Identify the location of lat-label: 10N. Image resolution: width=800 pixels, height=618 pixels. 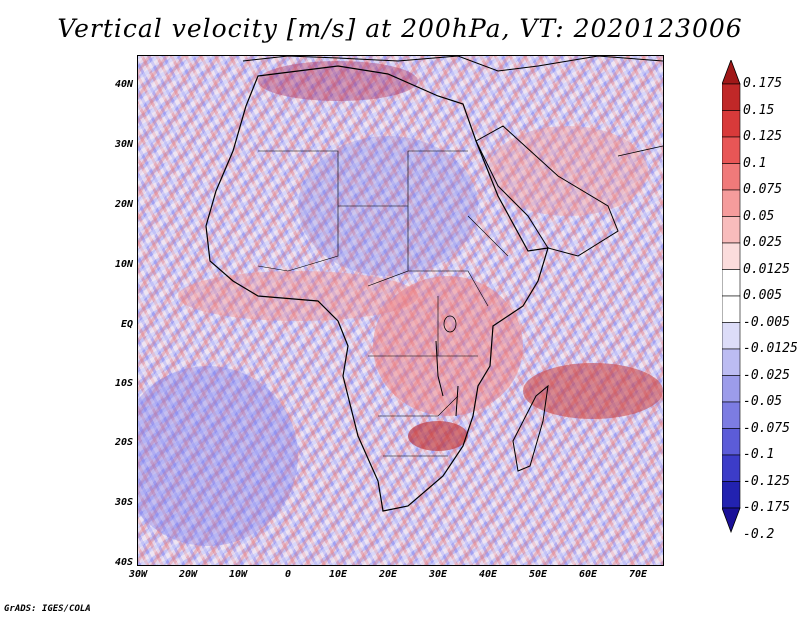
(123, 264).